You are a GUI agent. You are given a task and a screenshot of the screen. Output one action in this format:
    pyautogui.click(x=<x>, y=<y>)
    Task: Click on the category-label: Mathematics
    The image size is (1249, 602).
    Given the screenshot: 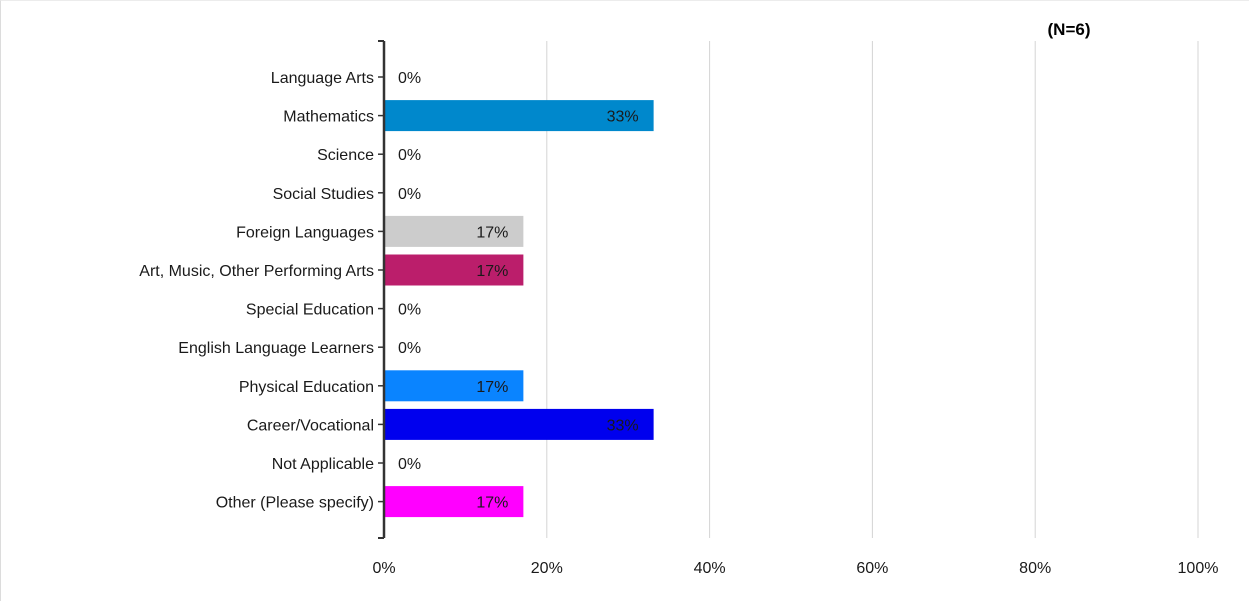 What is the action you would take?
    pyautogui.click(x=328, y=117)
    